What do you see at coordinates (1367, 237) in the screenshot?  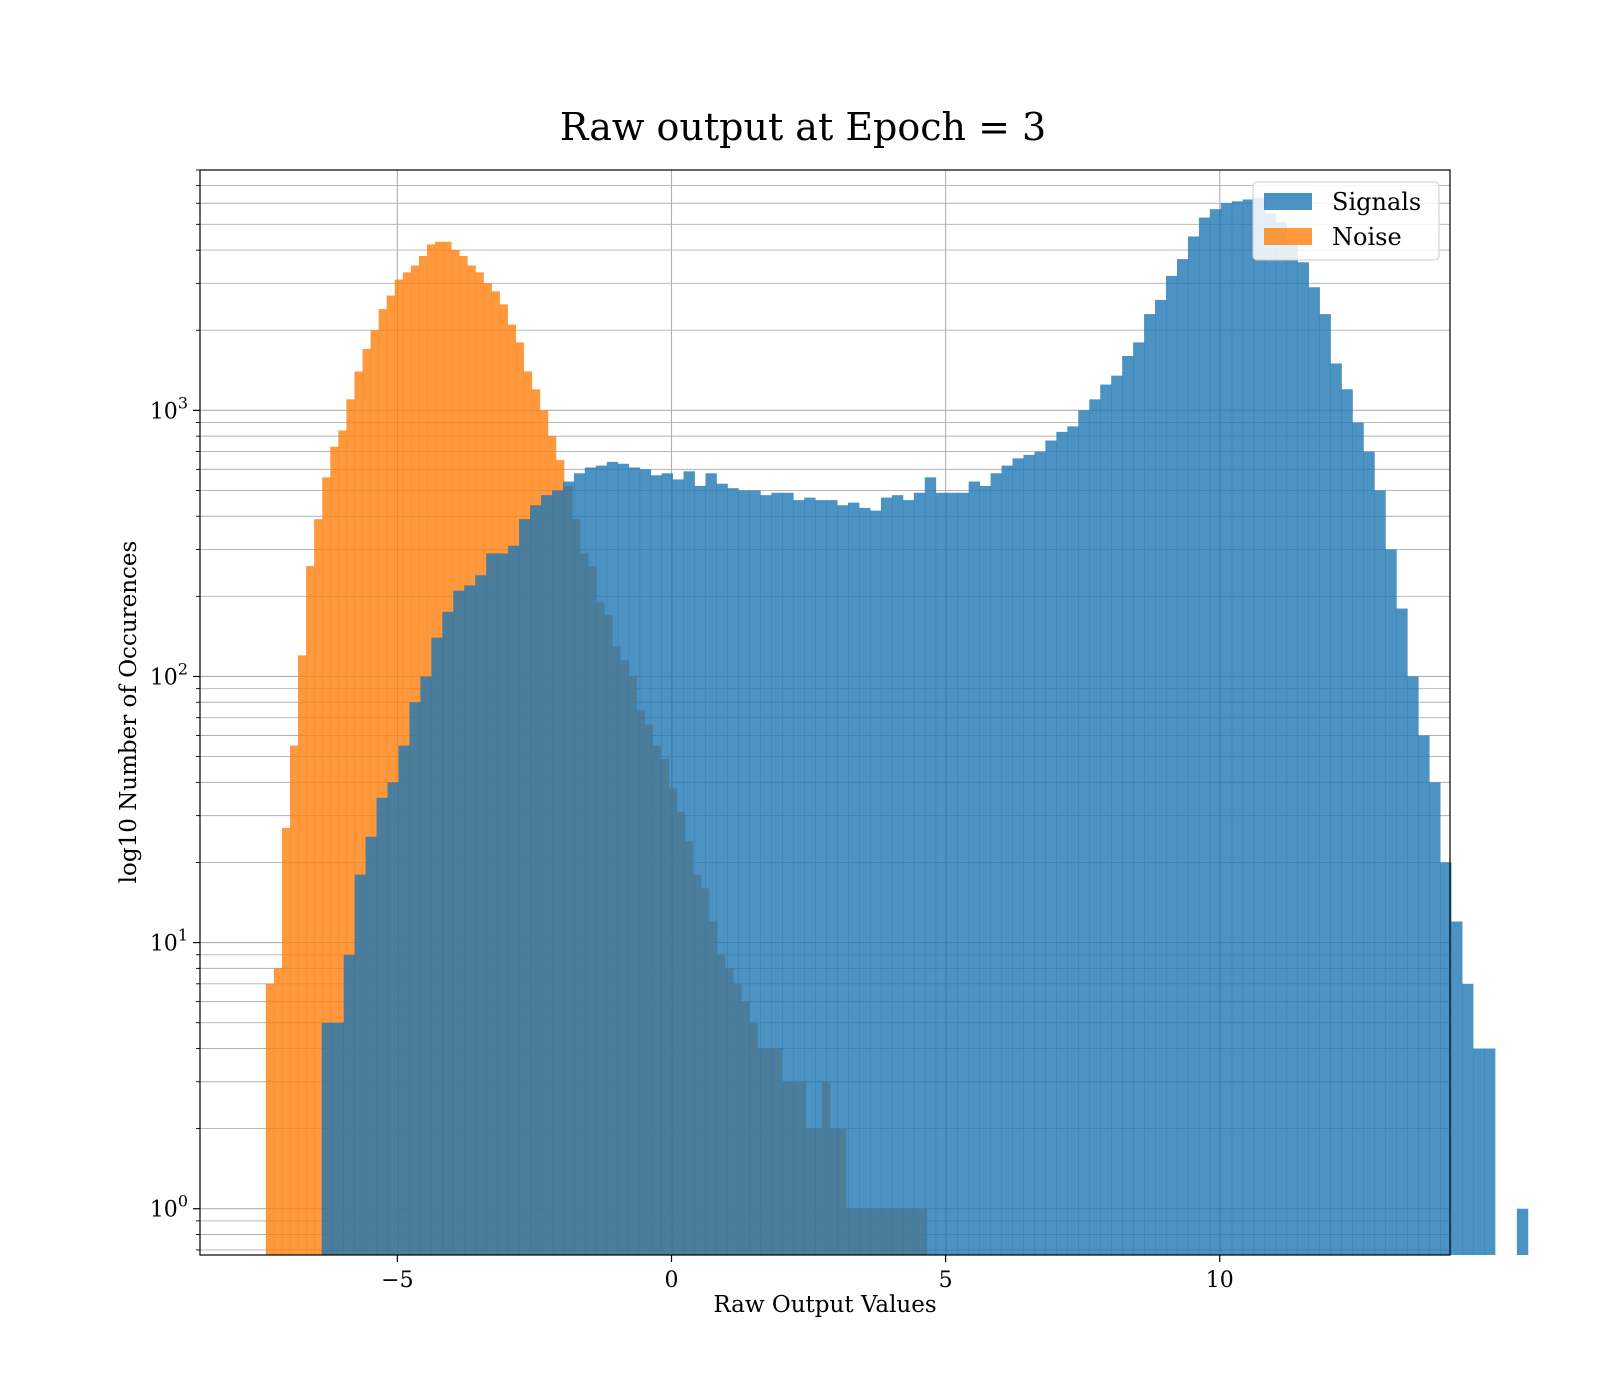 I see `legend-label-noise: Noise` at bounding box center [1367, 237].